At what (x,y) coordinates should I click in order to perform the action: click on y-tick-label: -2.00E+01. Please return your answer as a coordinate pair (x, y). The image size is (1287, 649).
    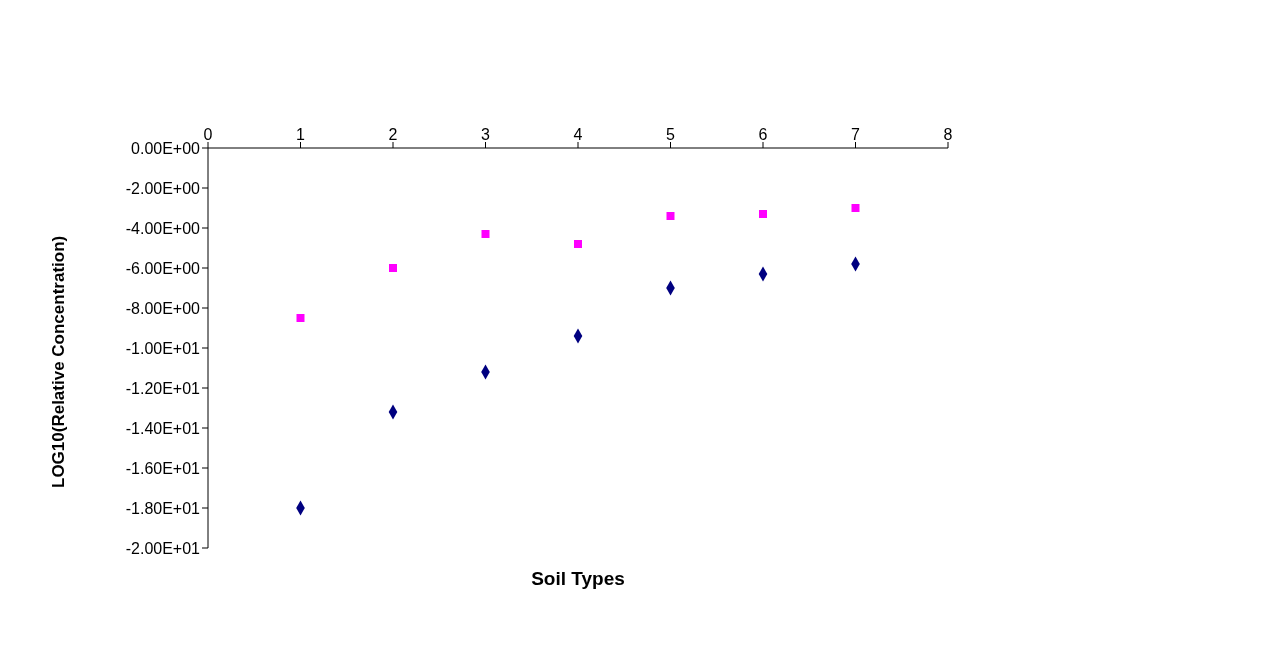
    Looking at the image, I should click on (163, 548).